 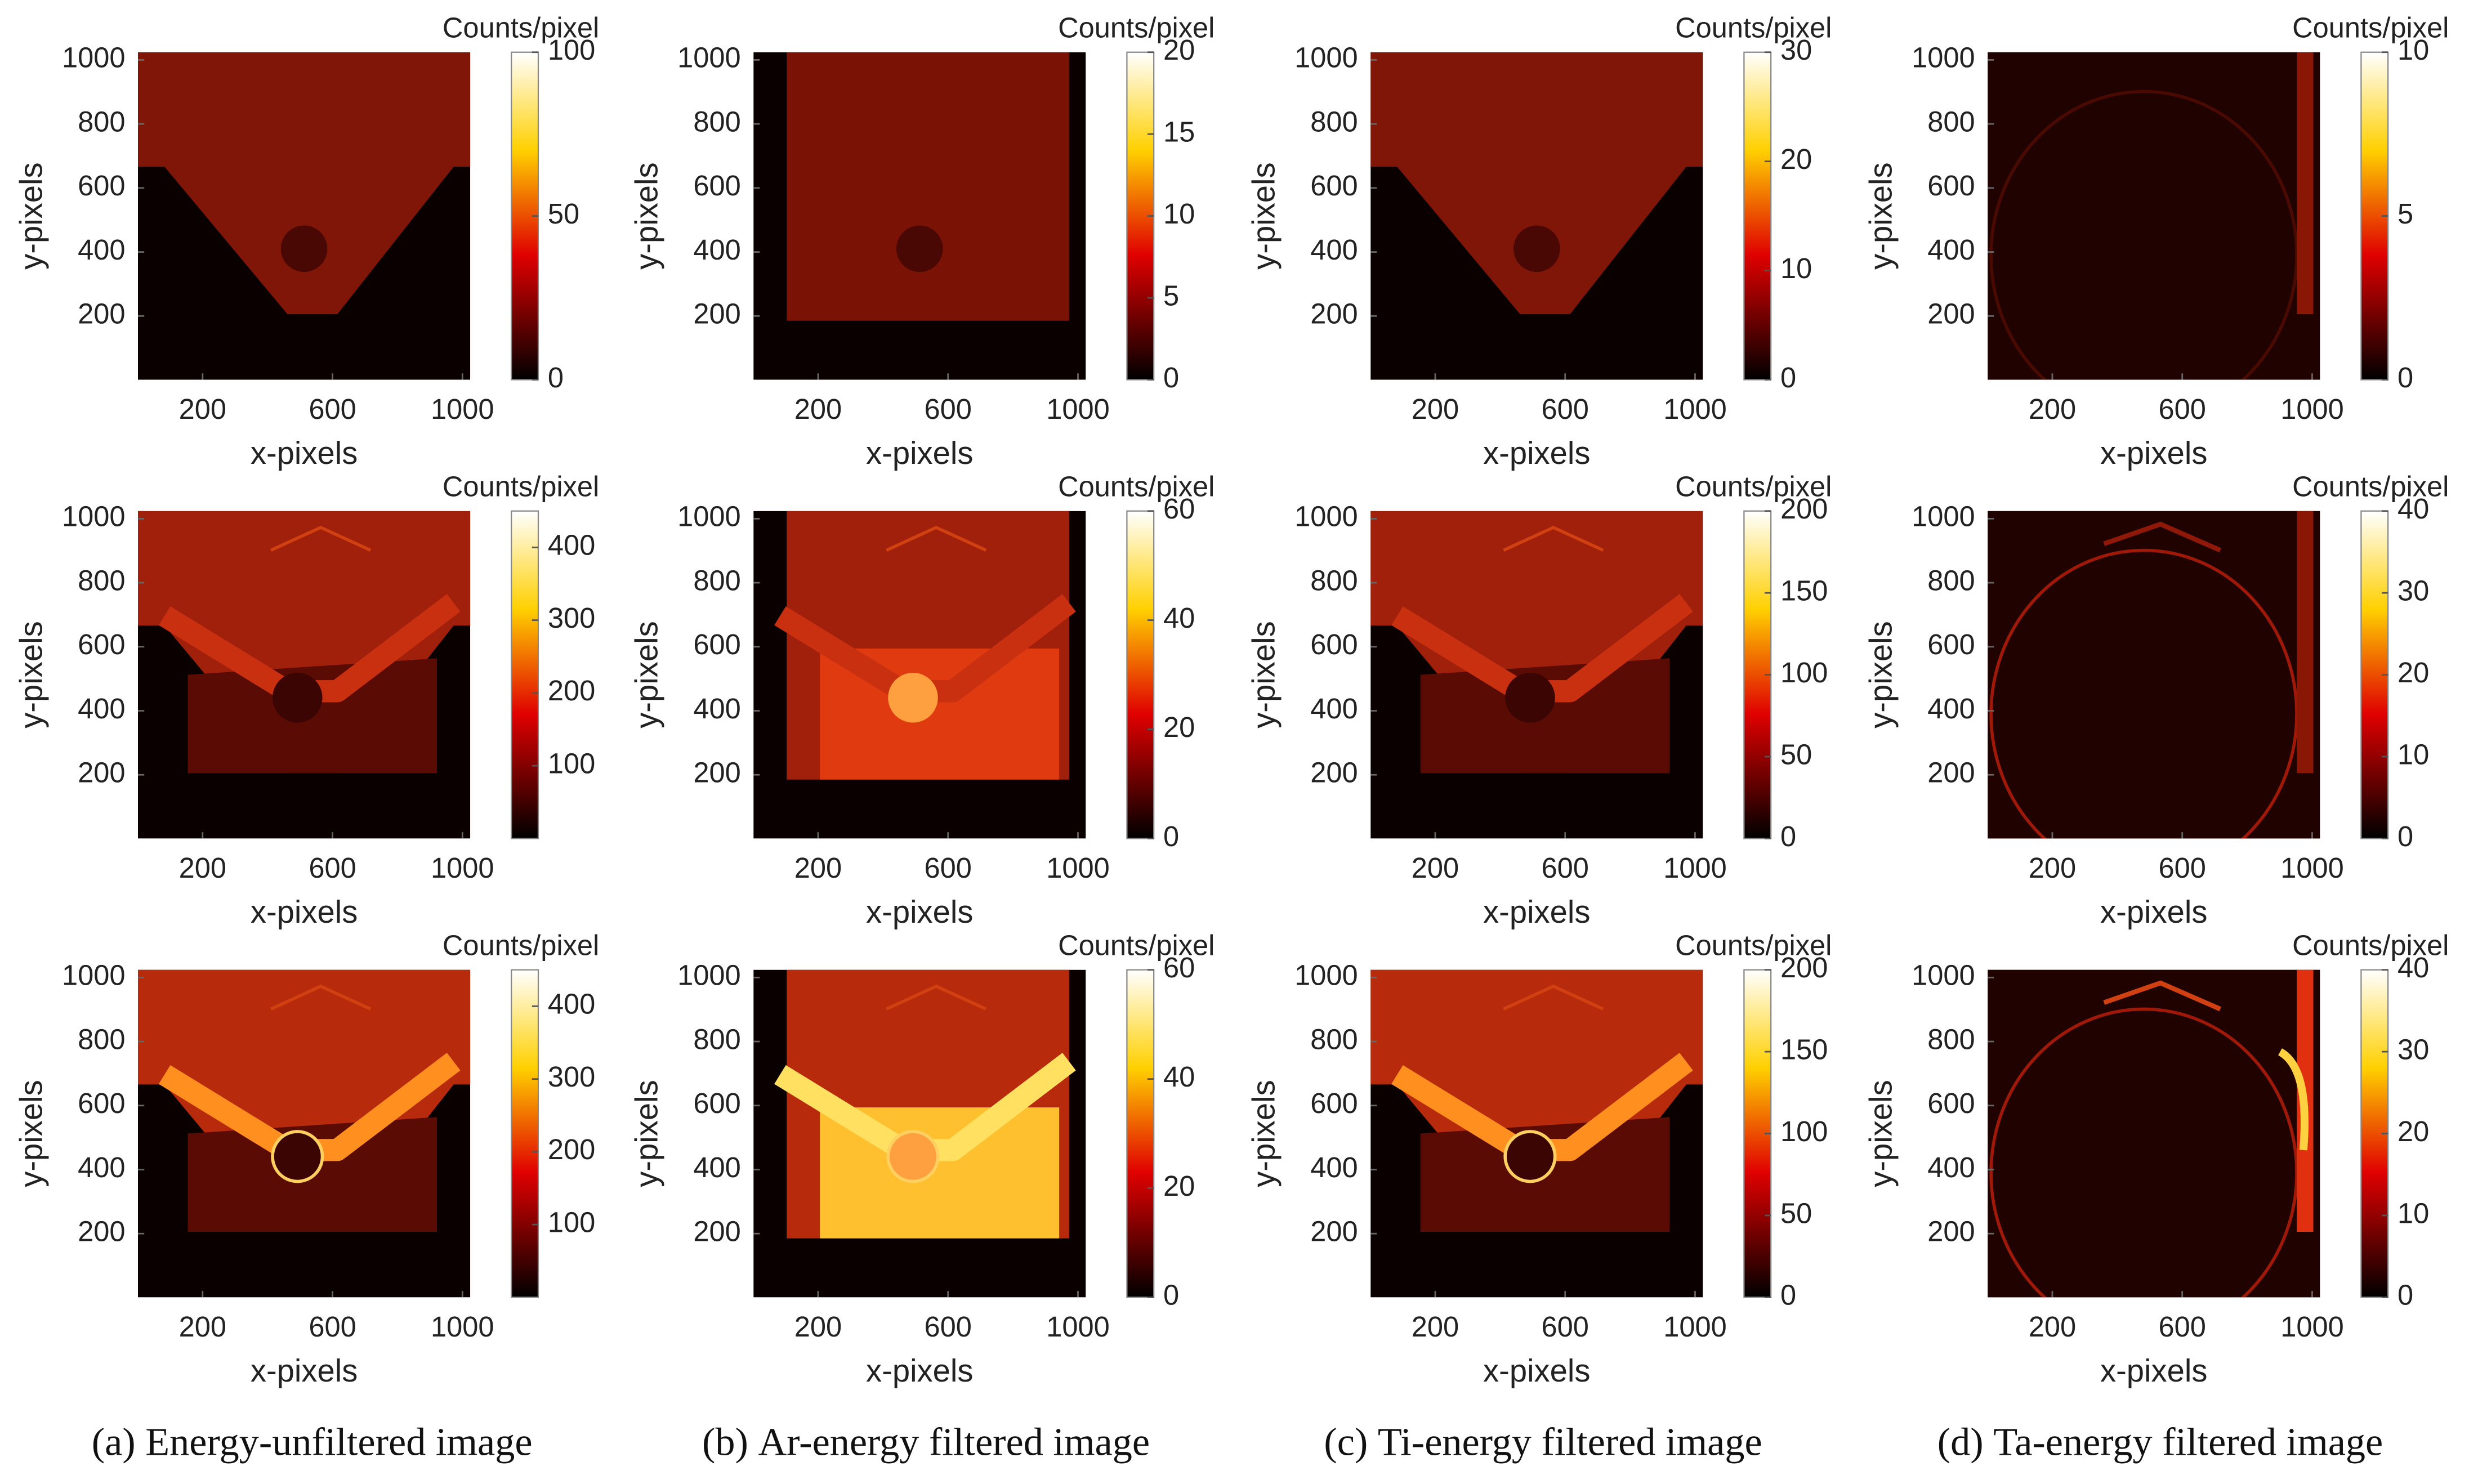 I want to click on colorbar-tick-label: 5, so click(x=1171, y=295).